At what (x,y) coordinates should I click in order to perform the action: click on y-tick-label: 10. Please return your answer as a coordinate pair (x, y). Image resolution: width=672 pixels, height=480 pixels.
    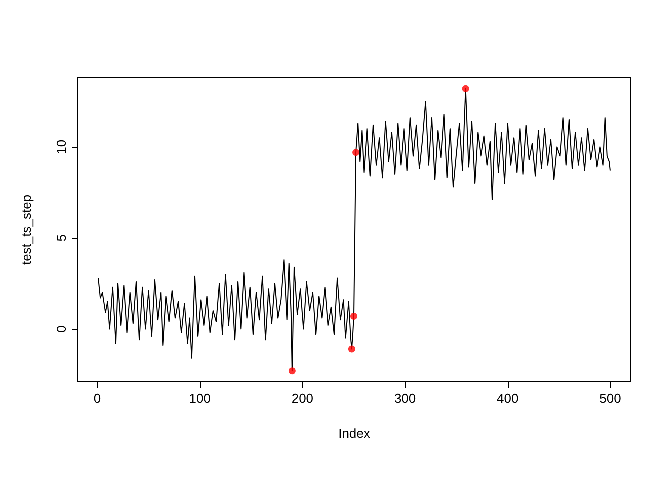
    Looking at the image, I should click on (61, 147).